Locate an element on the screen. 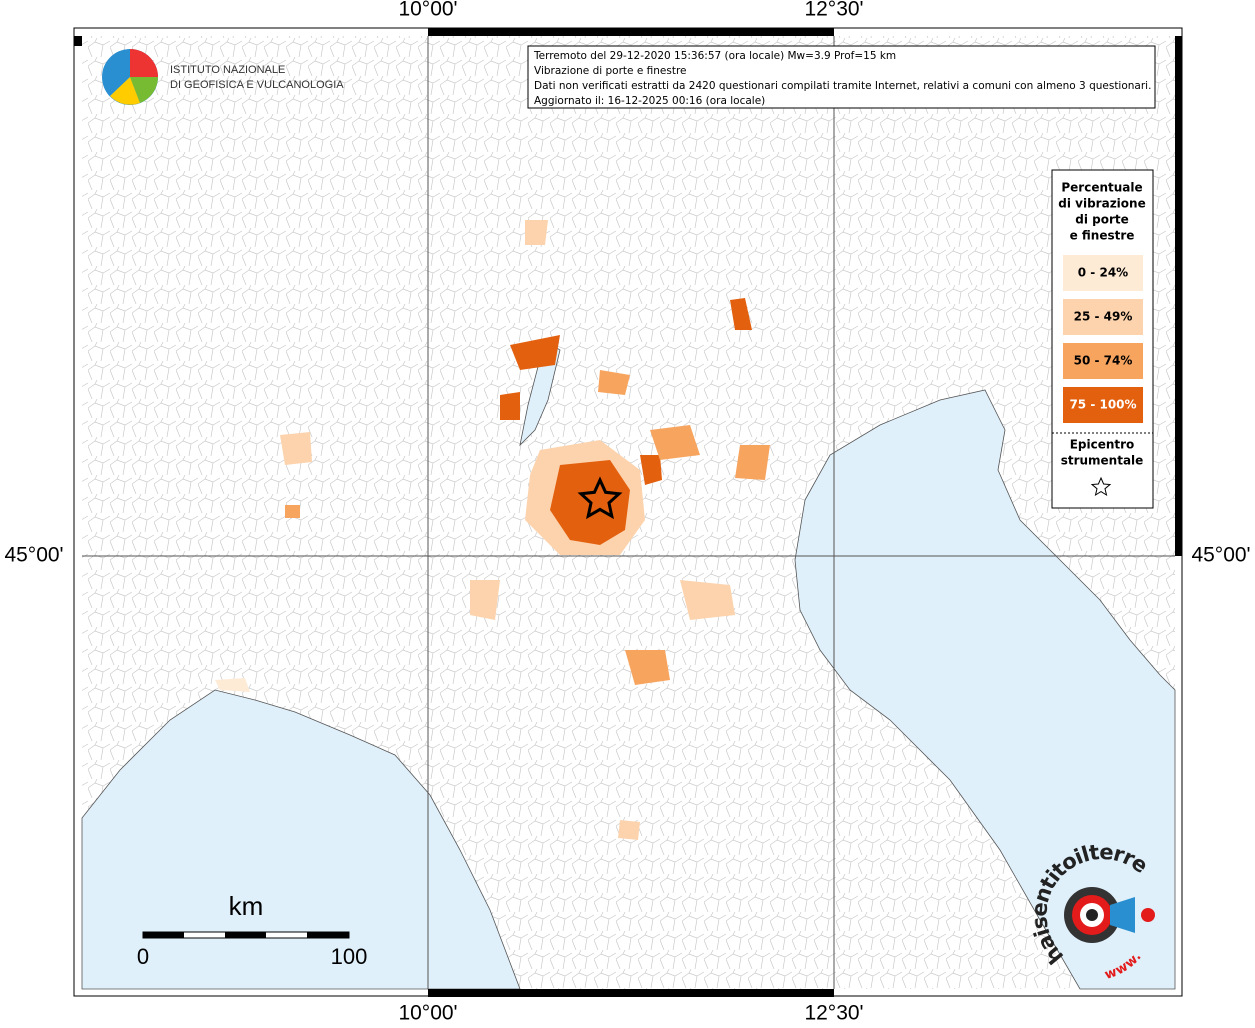 This screenshot has height=1028, width=1255. legend-title: di vibrazione is located at coordinates (1101, 204).